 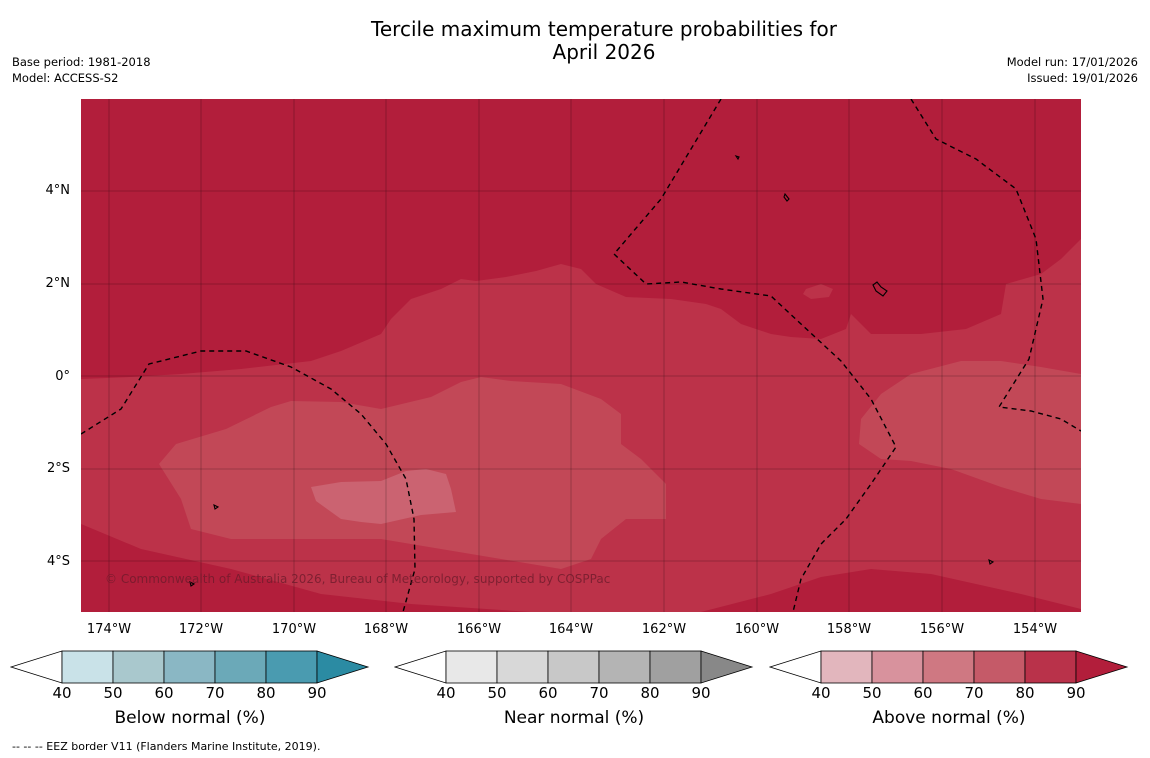 I want to click on legend-below-tick-40: 40, so click(x=62, y=693).